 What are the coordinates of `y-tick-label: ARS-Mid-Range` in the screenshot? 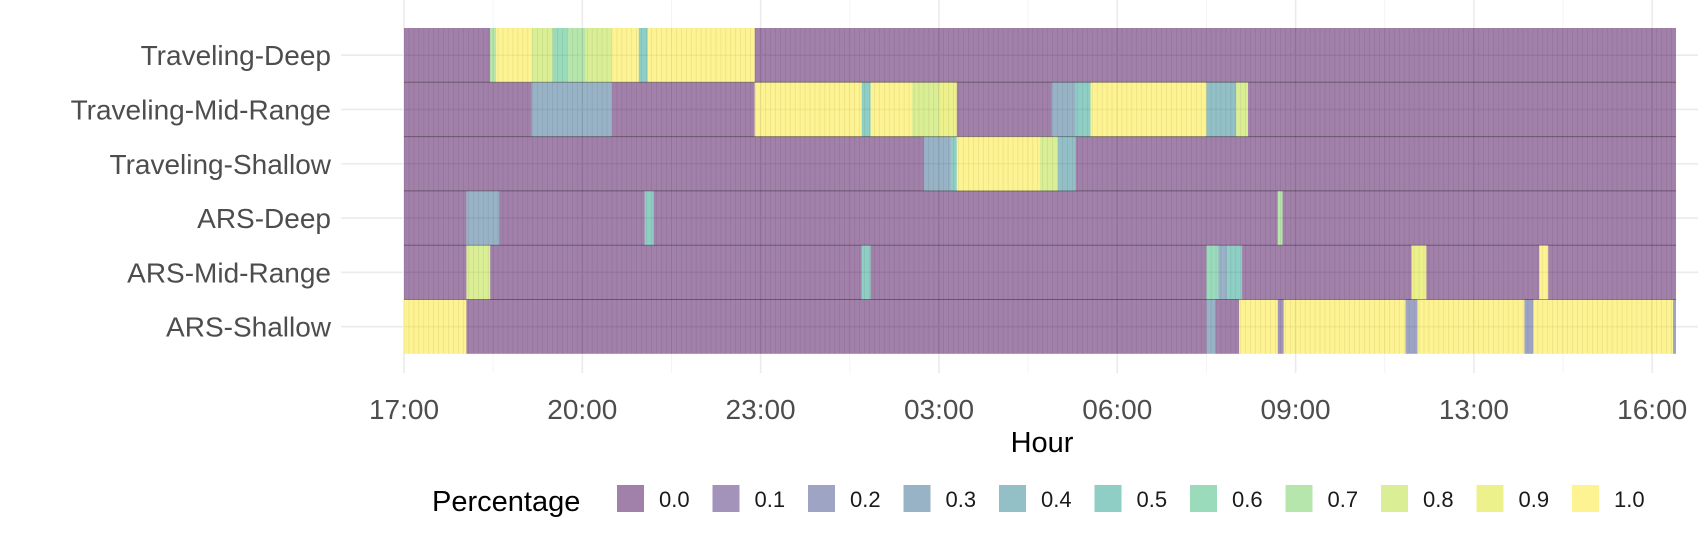 It's located at (229, 272).